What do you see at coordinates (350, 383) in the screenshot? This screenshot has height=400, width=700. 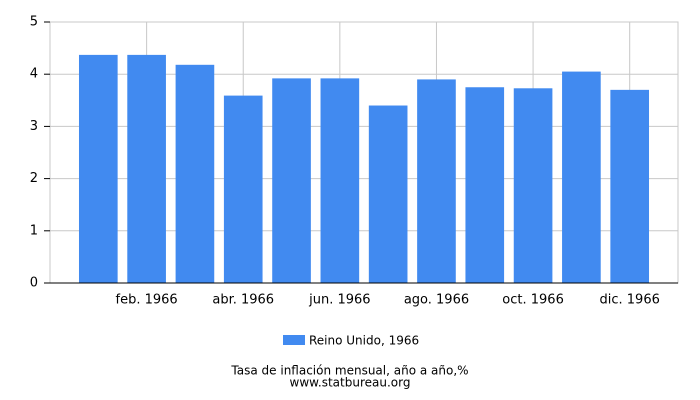 I see `source: www.statbureau.org` at bounding box center [350, 383].